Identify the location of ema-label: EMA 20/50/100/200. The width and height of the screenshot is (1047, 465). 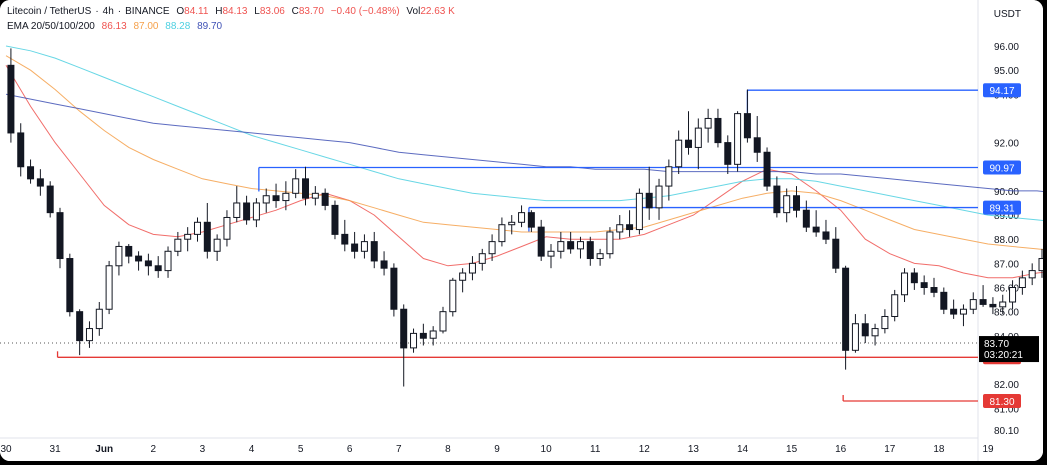
(51, 26).